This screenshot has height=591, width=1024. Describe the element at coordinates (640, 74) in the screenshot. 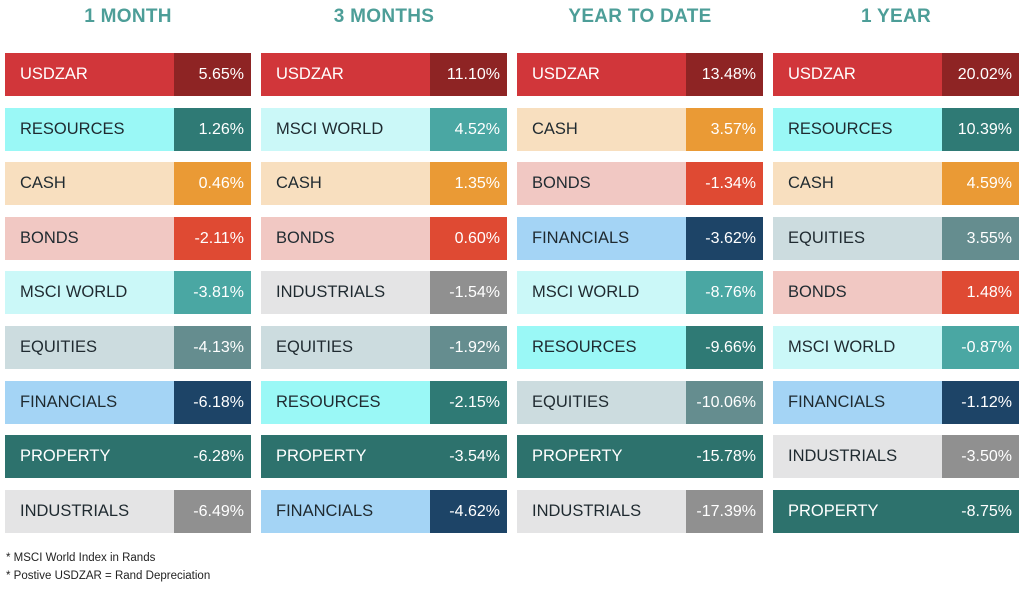

I see `table-row: USDZAR 13.48%` at that location.